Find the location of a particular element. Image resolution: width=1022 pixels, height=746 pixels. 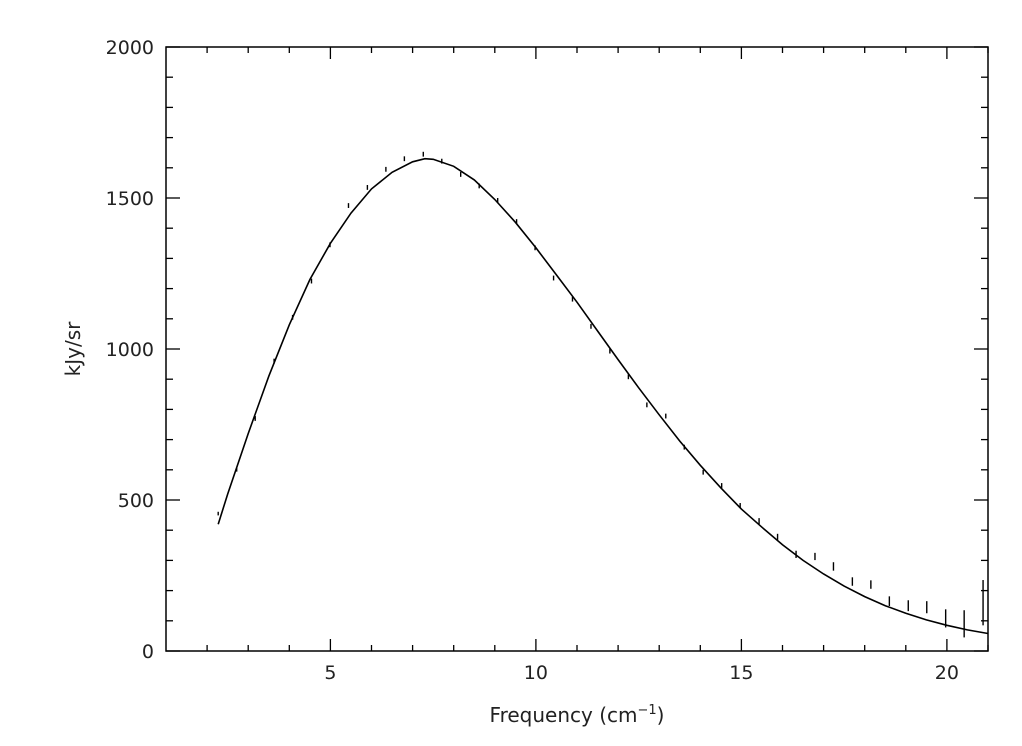

y-axis-tick-labels: 0 500 1000 1500 2000 is located at coordinates (130, 350).